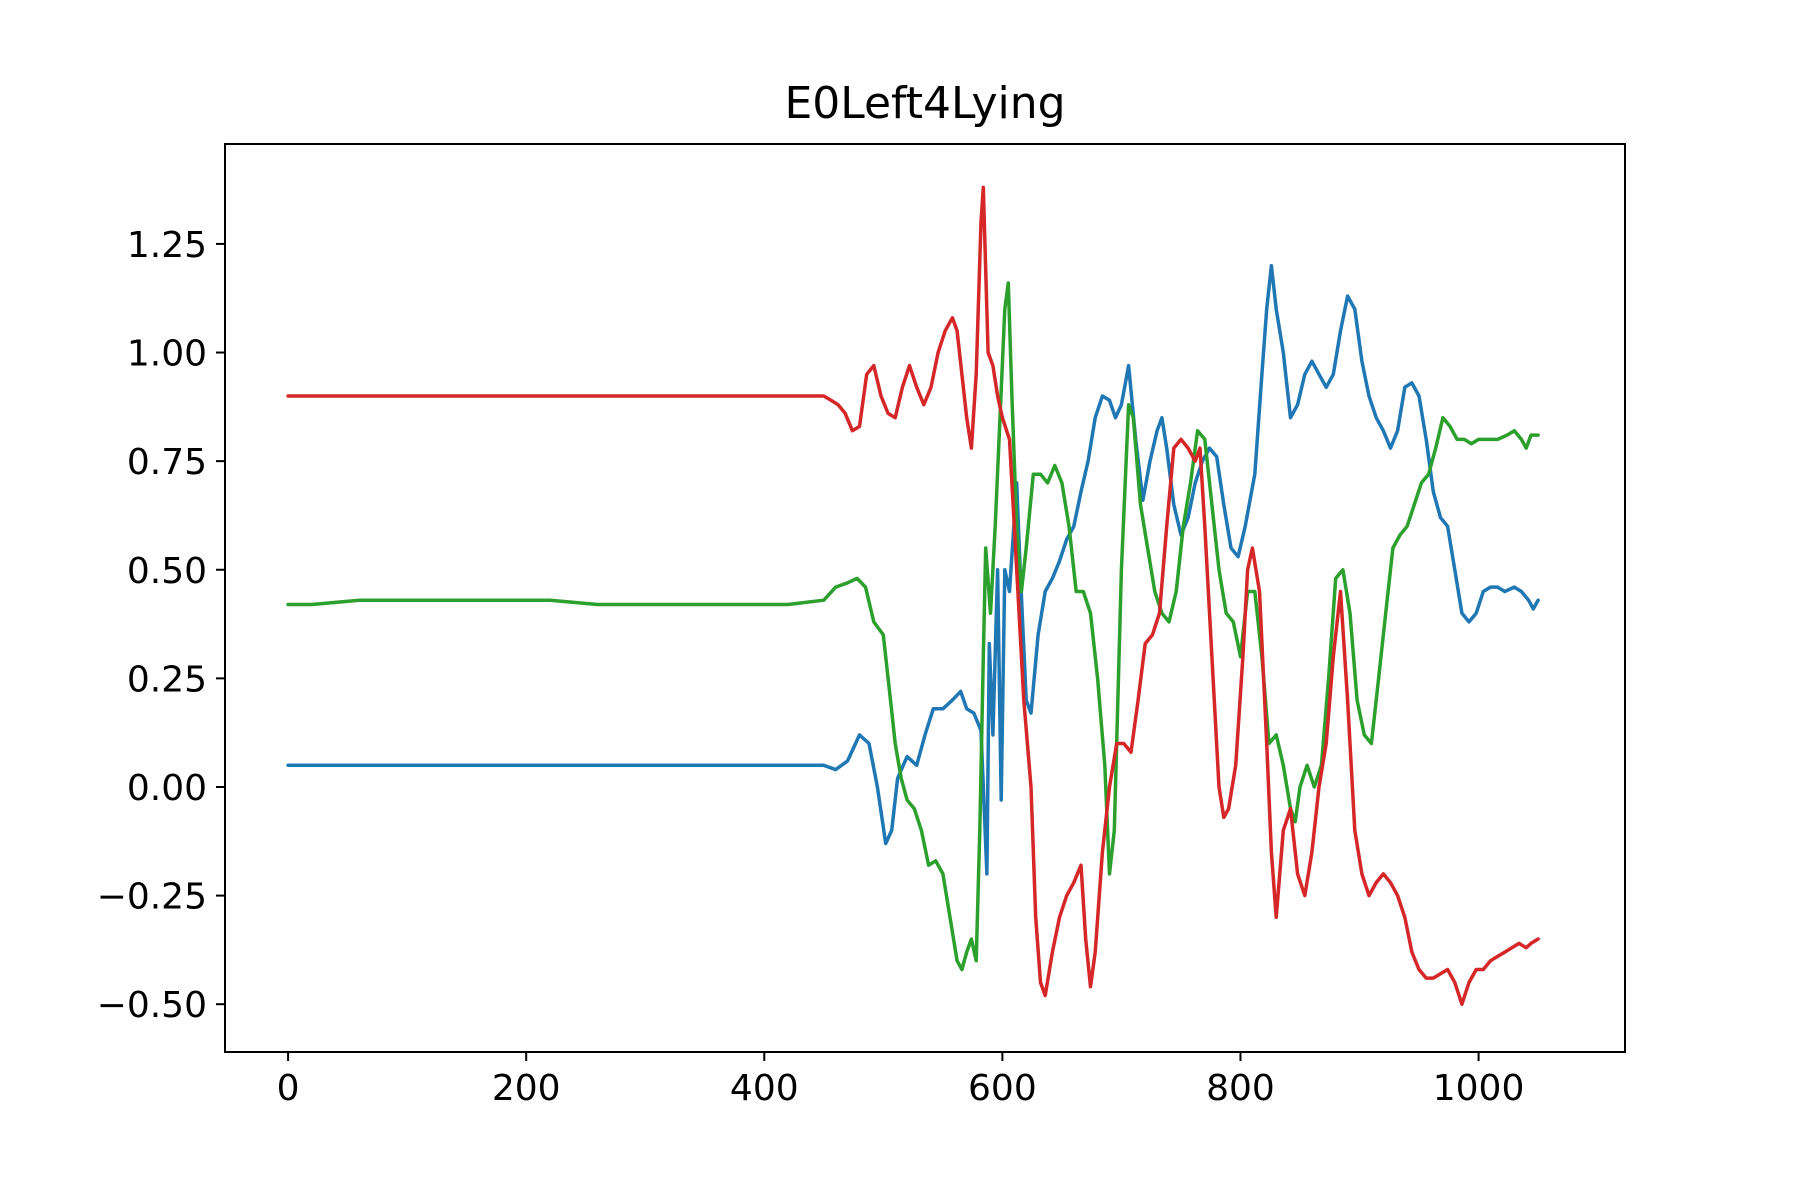 Image resolution: width=1800 pixels, height=1200 pixels. I want to click on y-axis-ticks: −0.50 −0.25 0.00 0.25 0.50 0.75 1.00 1.25, so click(161, 625).